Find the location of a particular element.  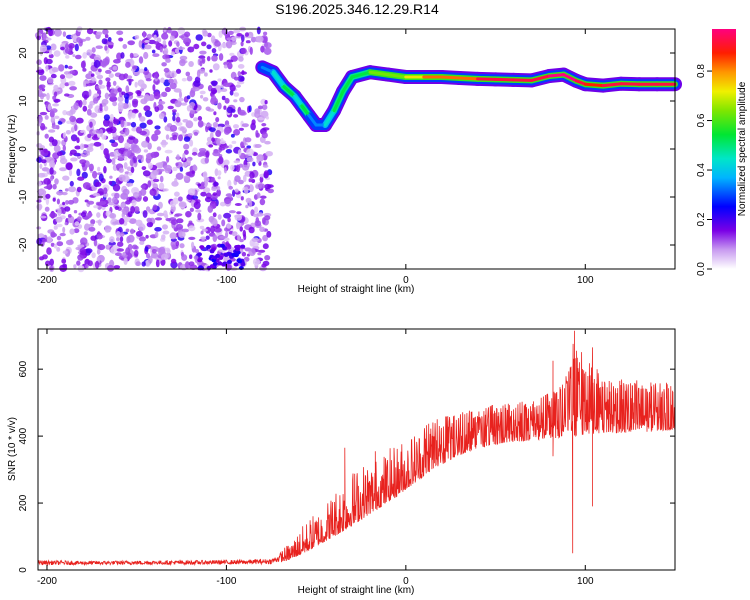

y-tick-label: 0 is located at coordinates (23, 149).